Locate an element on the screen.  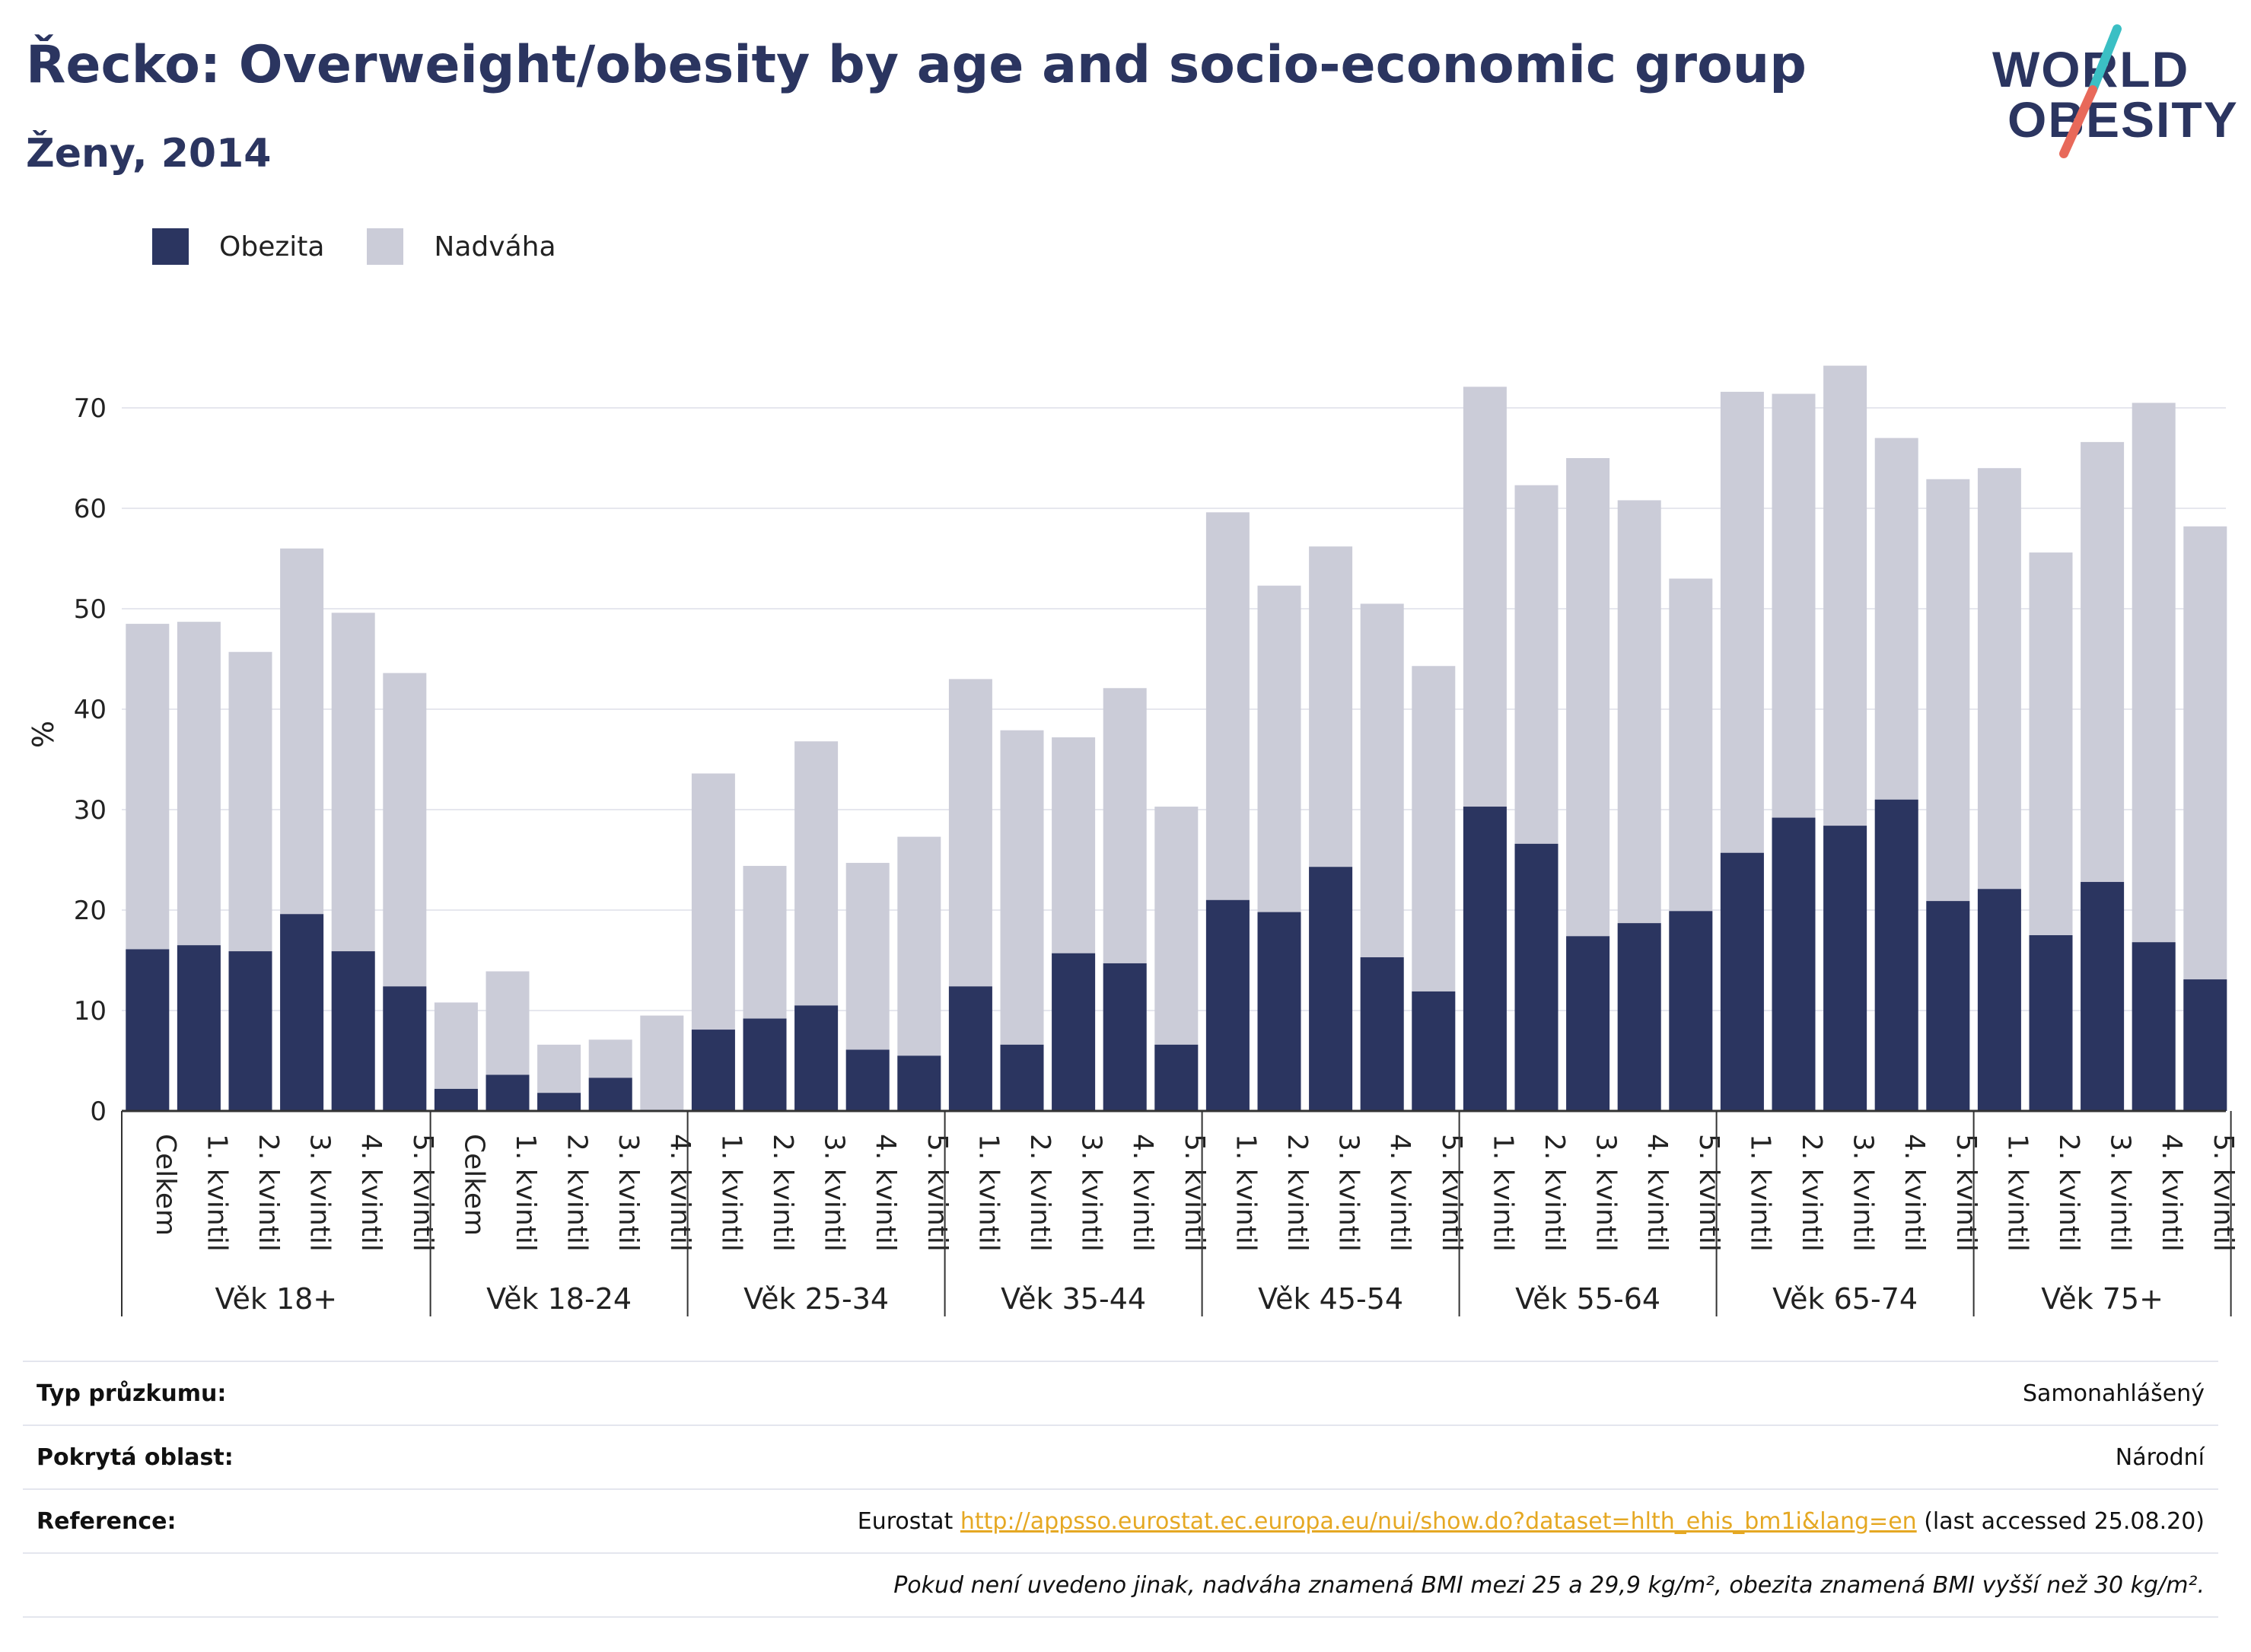
y-tick-label: 50 is located at coordinates (90, 609).